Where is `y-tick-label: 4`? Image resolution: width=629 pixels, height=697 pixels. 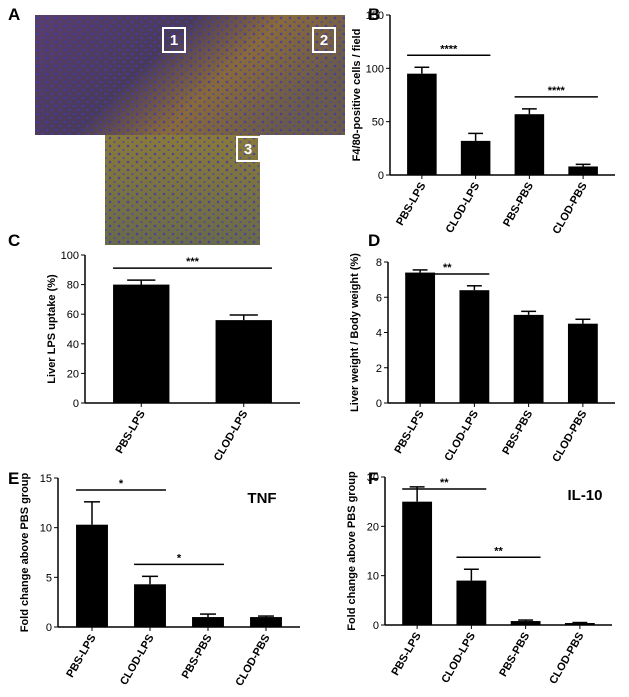
y-tick-label: 4 is located at coordinates (379, 334).